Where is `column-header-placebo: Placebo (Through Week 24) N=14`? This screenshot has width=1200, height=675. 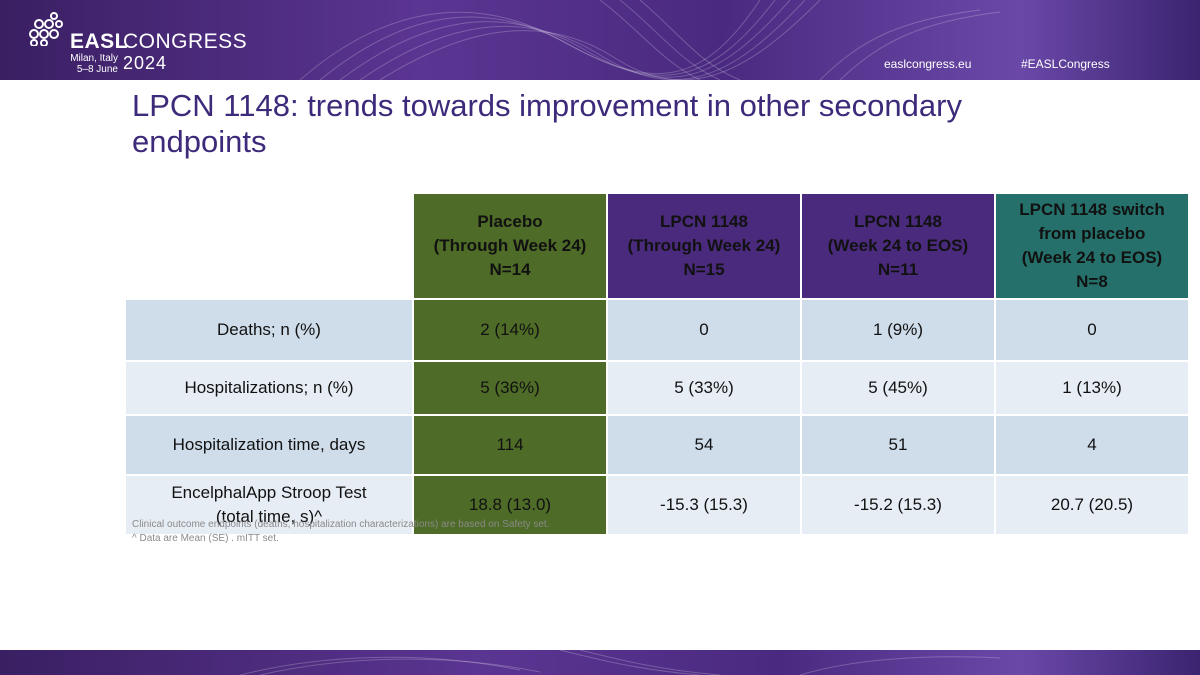 column-header-placebo: Placebo (Through Week 24) N=14 is located at coordinates (510, 246).